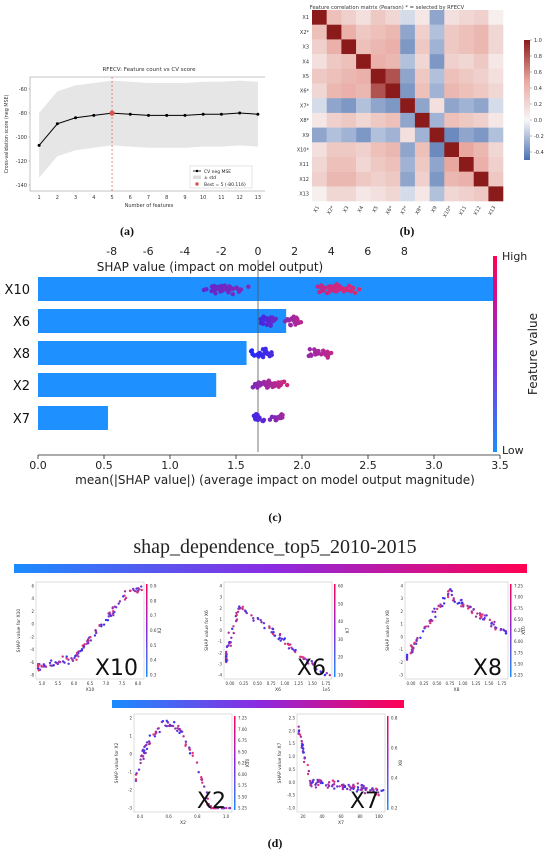 The image size is (550, 856). What do you see at coordinates (74, 683) in the screenshot?
I see `dep-xtick: 6.0` at bounding box center [74, 683].